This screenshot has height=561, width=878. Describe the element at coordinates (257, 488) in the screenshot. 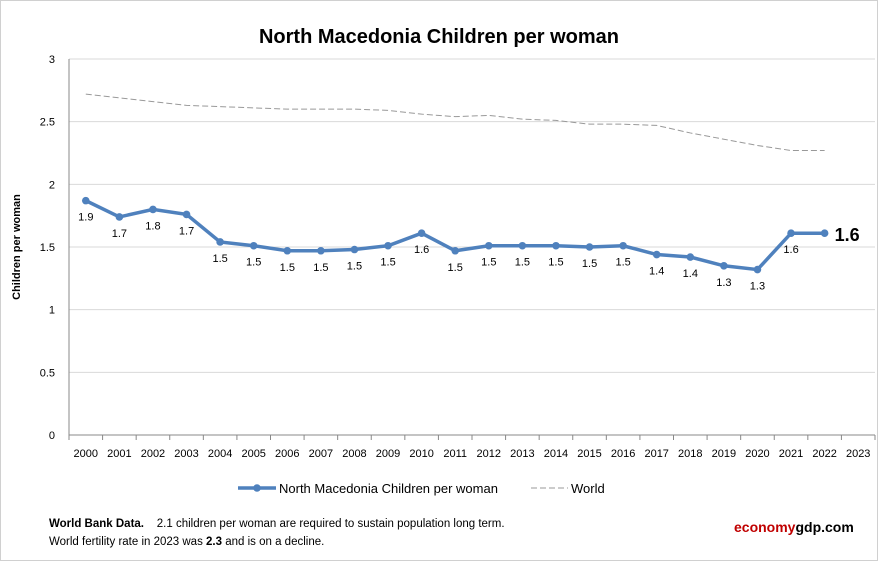

I see `legend-marker-point` at that location.